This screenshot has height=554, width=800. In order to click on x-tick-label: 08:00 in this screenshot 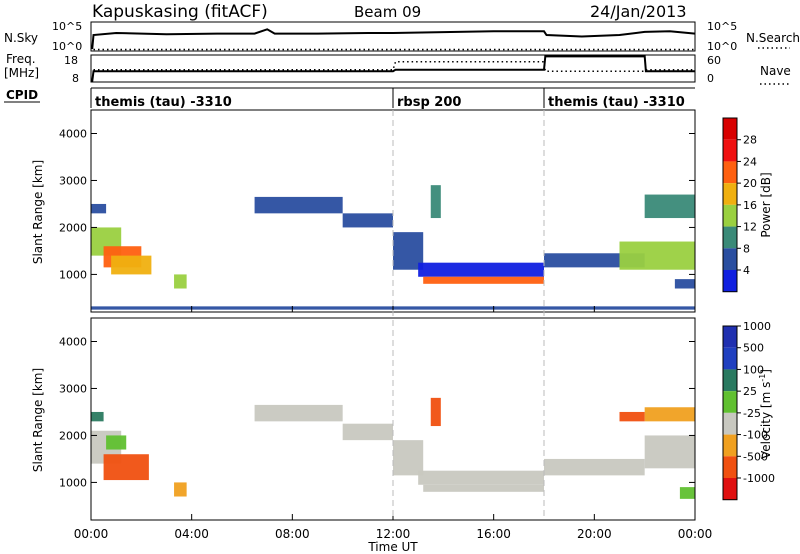, I will do `click(292, 534)`.